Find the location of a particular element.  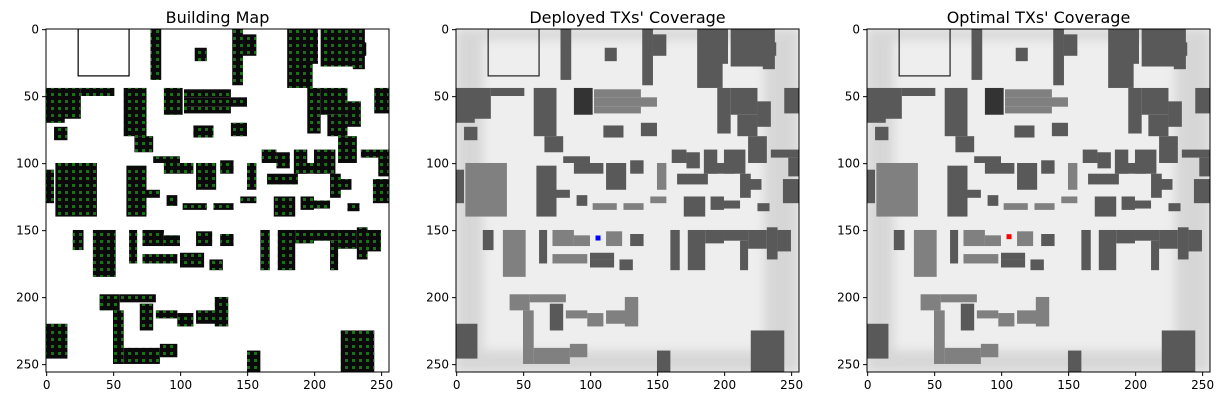

x-tick-label: 100 is located at coordinates (590, 385).